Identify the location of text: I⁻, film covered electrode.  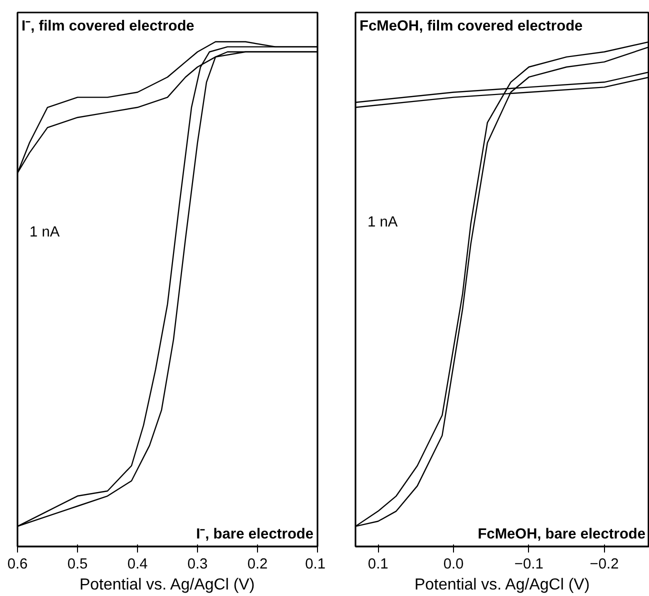
(108, 26).